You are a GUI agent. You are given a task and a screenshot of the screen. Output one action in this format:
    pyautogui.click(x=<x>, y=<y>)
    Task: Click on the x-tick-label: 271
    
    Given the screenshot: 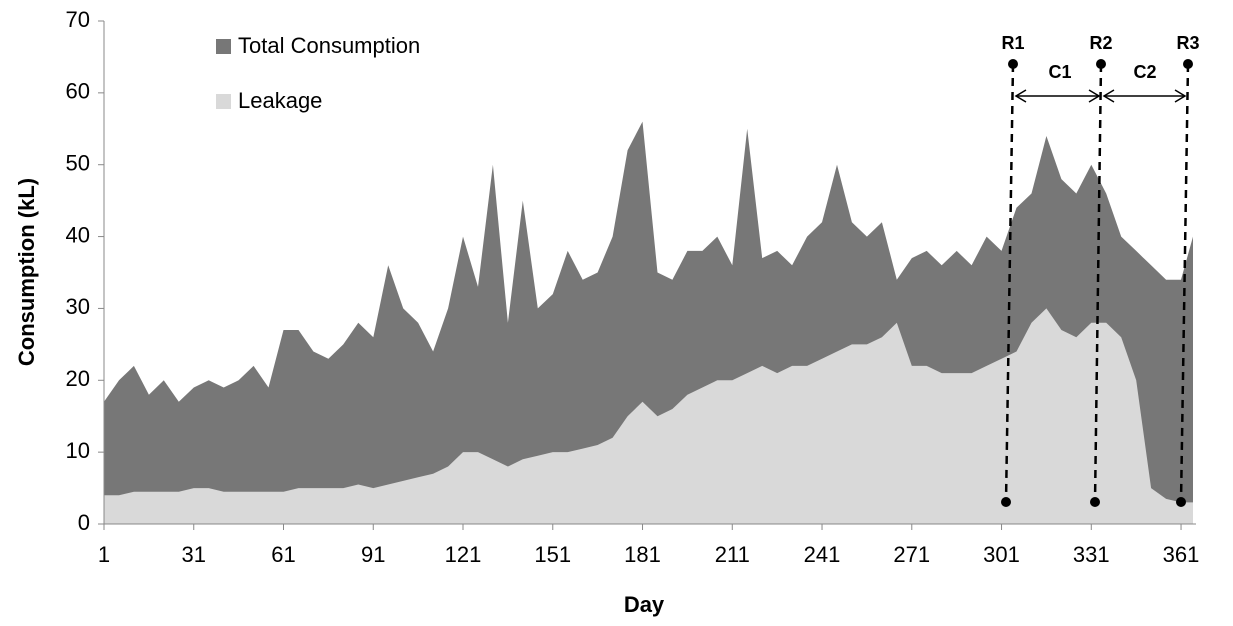 What is the action you would take?
    pyautogui.click(x=911, y=554)
    